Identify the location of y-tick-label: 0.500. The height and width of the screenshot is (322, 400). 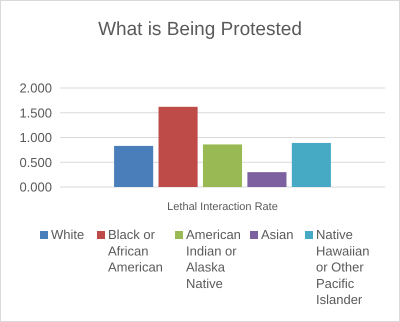
(35, 162).